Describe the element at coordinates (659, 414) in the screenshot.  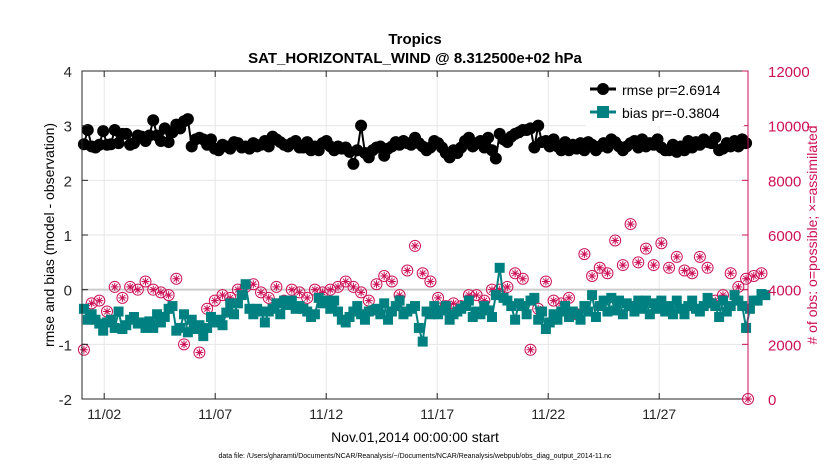
I see `x-tick-label-5: 11/27` at that location.